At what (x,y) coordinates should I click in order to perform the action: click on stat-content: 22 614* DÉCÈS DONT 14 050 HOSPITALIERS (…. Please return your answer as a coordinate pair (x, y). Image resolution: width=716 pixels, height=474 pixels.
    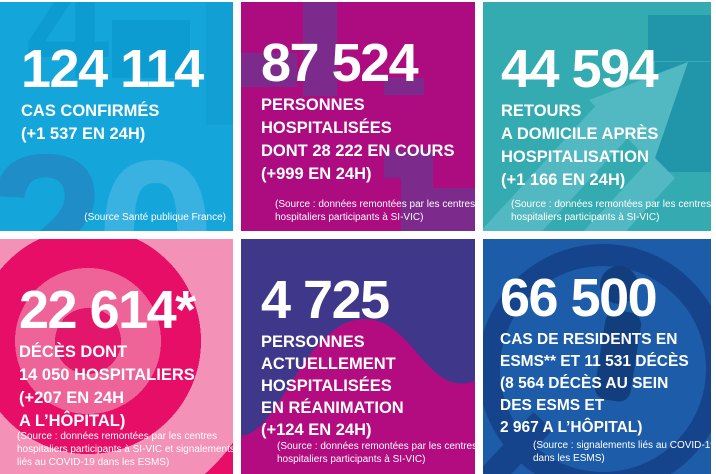
    Looking at the image, I should click on (116, 336).